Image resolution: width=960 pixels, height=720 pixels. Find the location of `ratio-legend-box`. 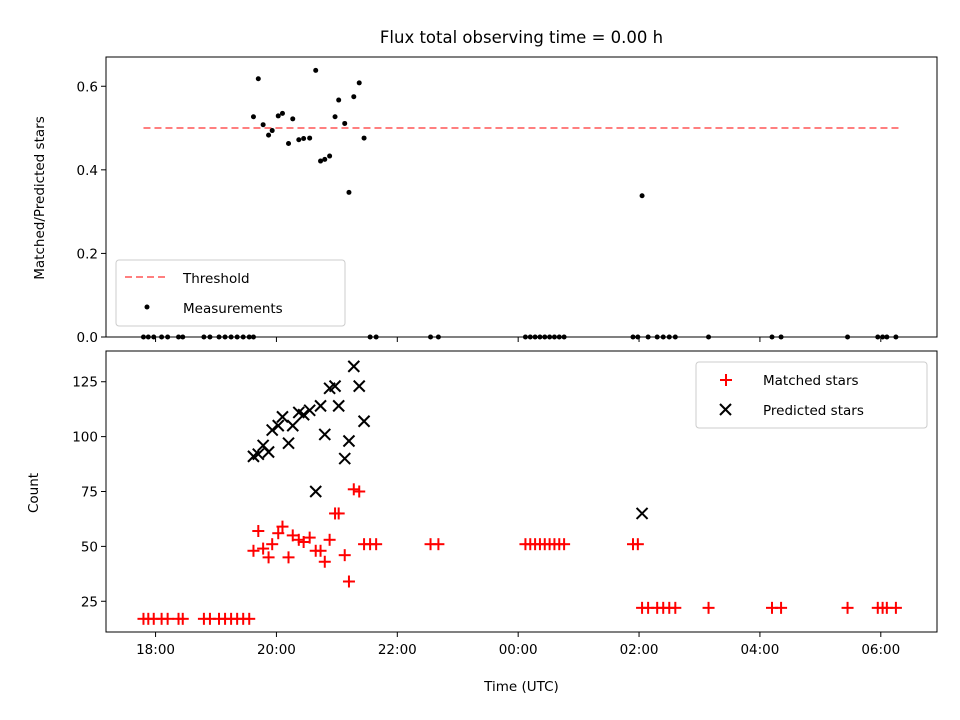

ratio-legend-box is located at coordinates (230, 293).